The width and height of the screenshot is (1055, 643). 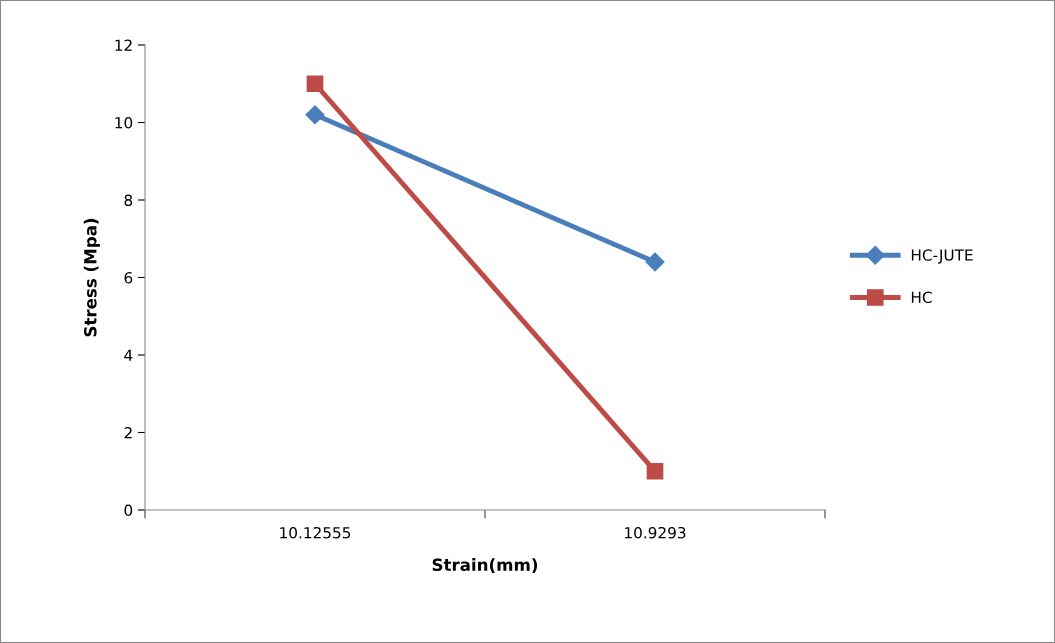 I want to click on y-tick-label: 2, so click(x=128, y=432).